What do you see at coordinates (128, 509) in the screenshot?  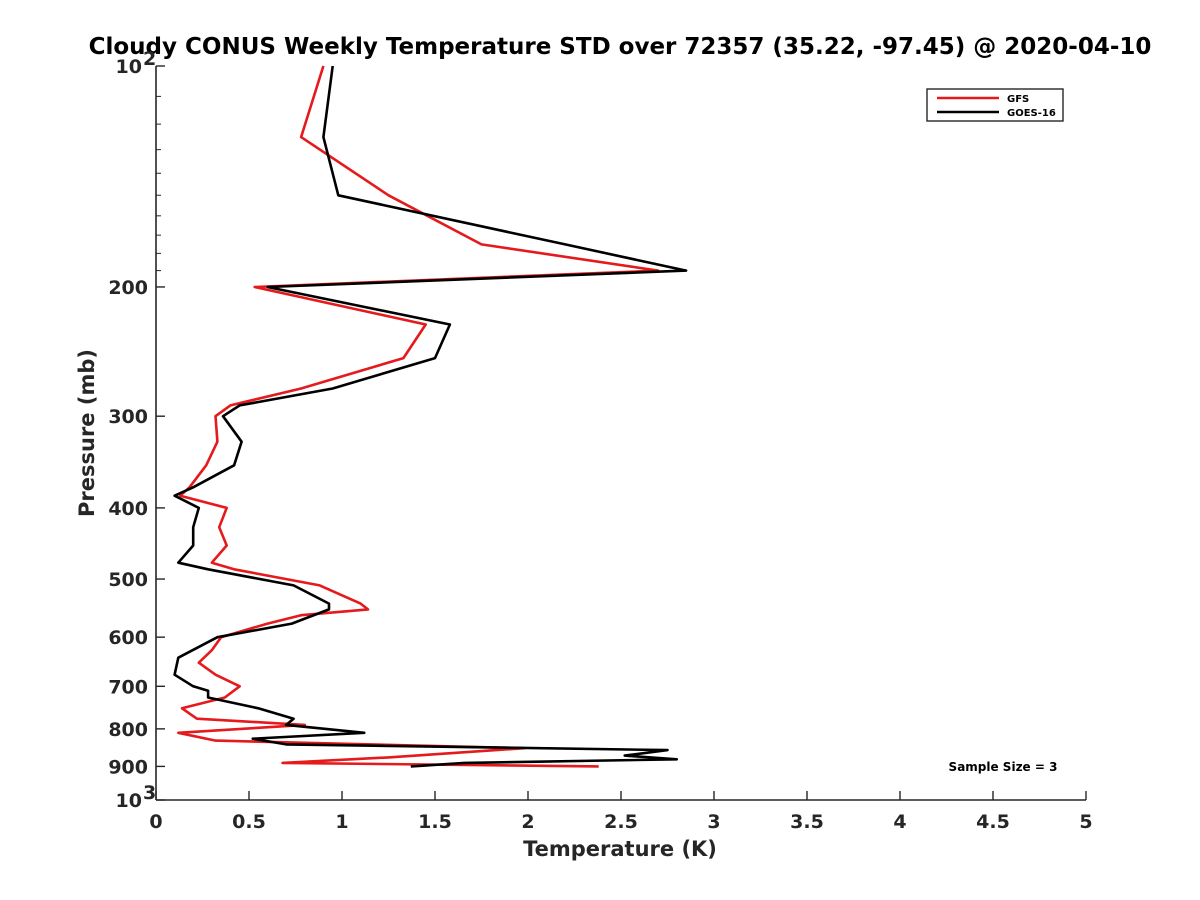 I see `y-tick-label: 400` at bounding box center [128, 509].